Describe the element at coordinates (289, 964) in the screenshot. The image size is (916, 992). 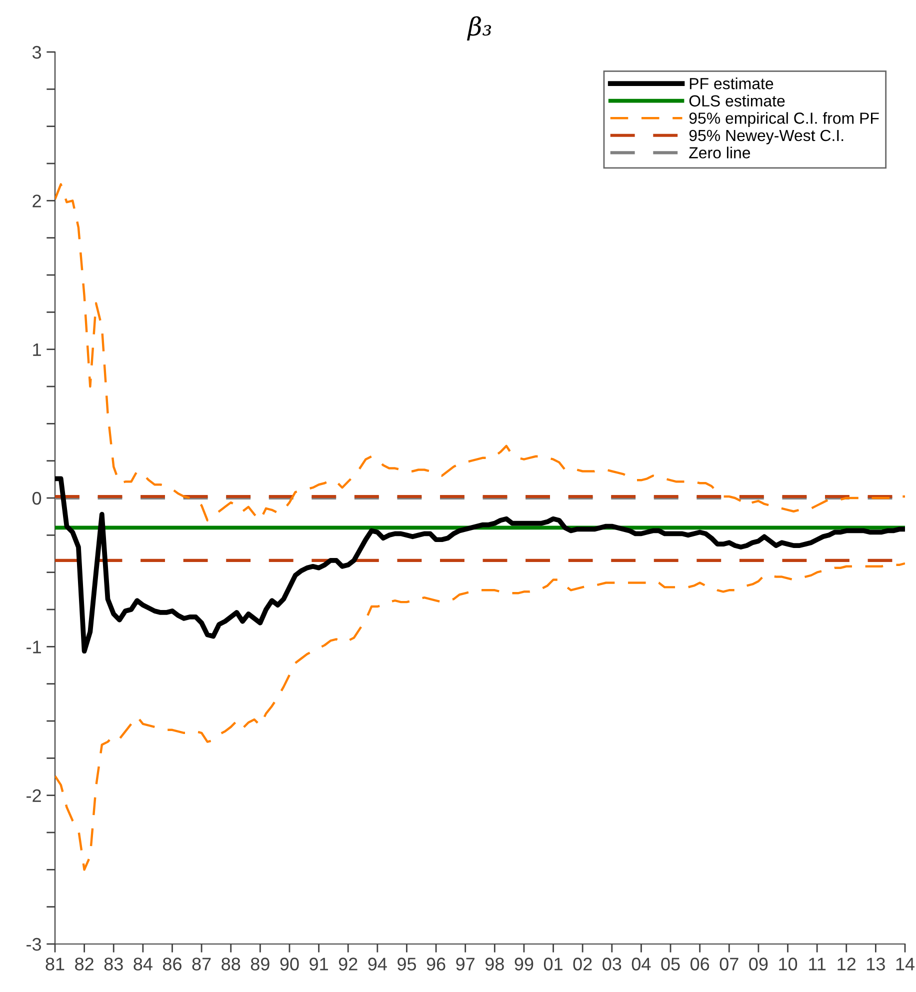
I see `x-tick-label: 90` at that location.